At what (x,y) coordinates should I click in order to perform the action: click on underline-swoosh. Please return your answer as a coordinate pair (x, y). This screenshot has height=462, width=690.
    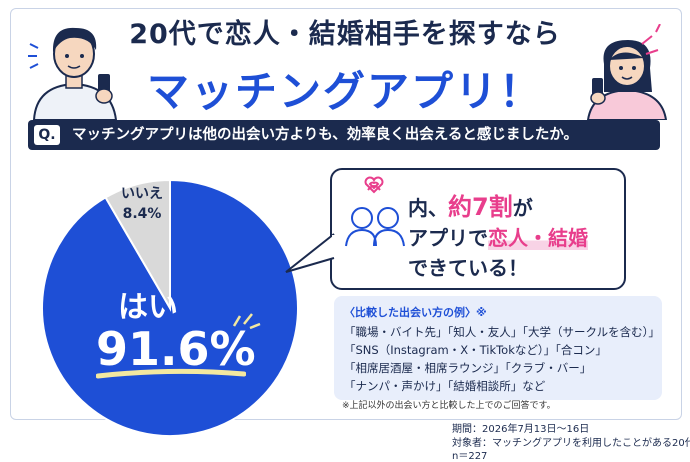
    Looking at the image, I should click on (171, 373).